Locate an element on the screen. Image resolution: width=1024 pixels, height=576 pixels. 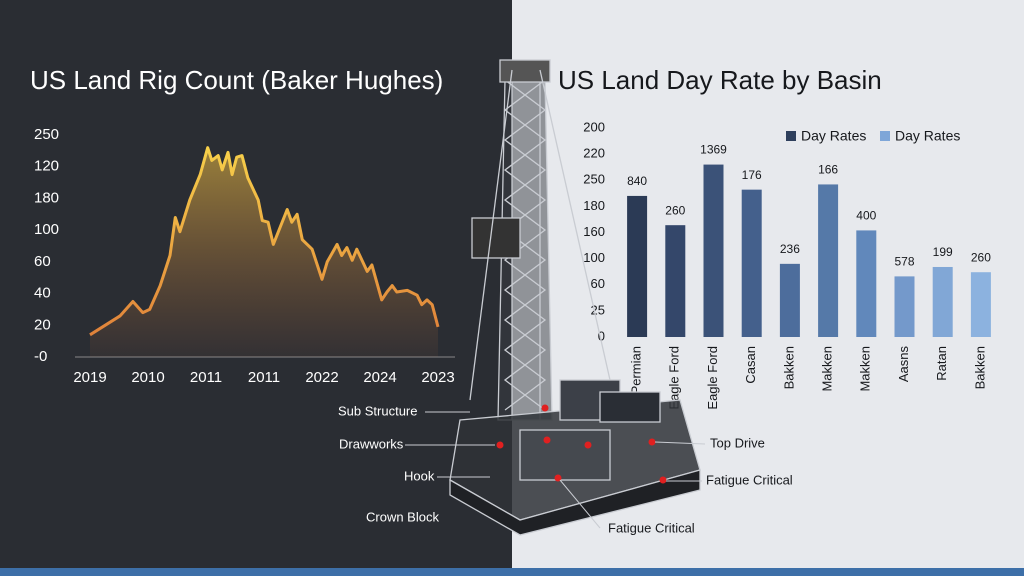
y-tick-label: 160 is located at coordinates (594, 231).